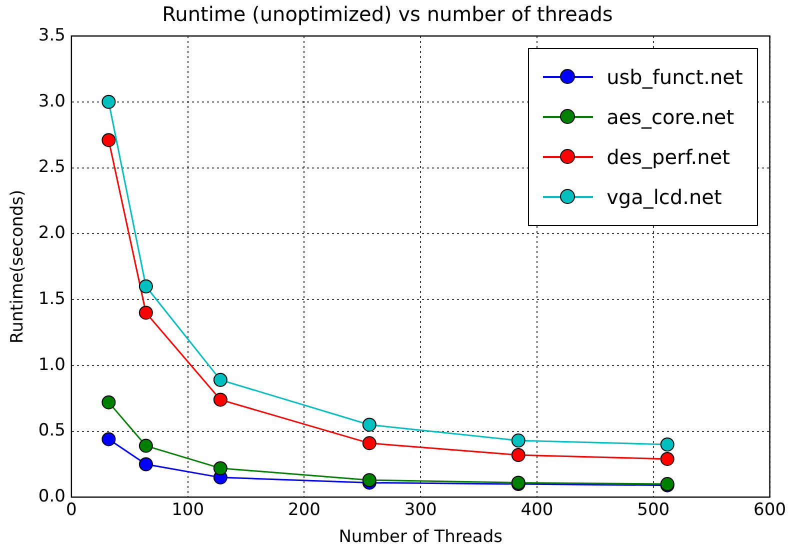  Describe the element at coordinates (674, 77) in the screenshot. I see `legend-label: usb_funct.net` at that location.